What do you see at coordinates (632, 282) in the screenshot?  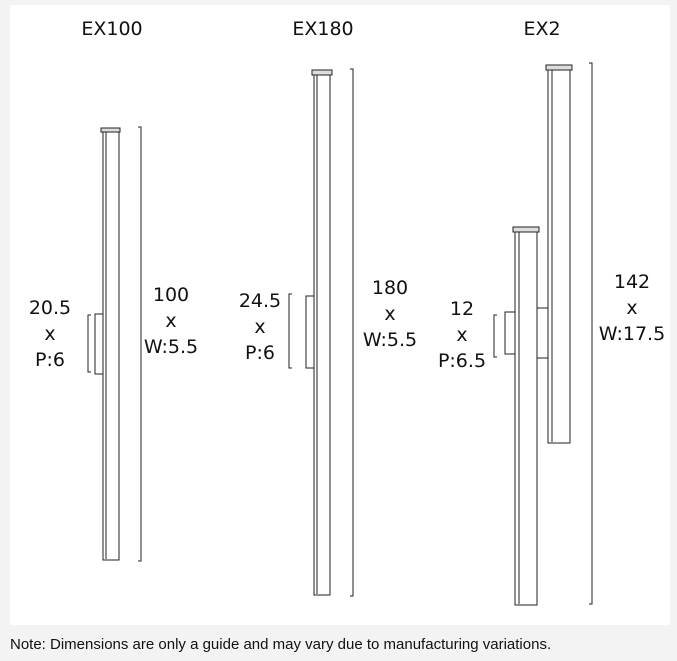 I see `height-dimension-value: 142` at bounding box center [632, 282].